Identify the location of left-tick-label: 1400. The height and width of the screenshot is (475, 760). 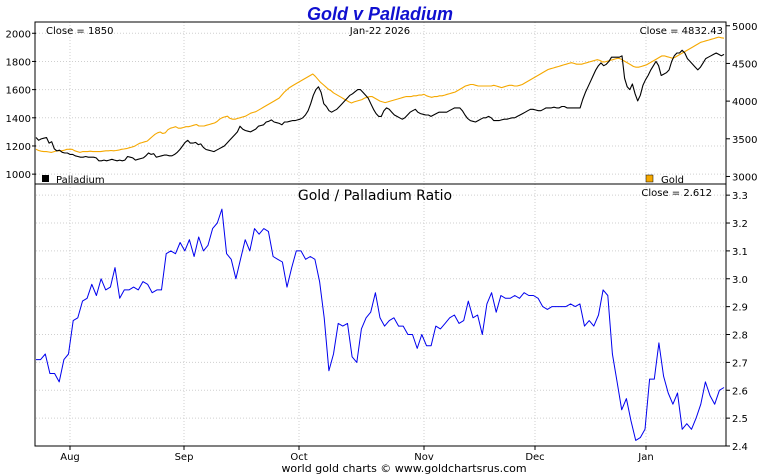
(18, 119).